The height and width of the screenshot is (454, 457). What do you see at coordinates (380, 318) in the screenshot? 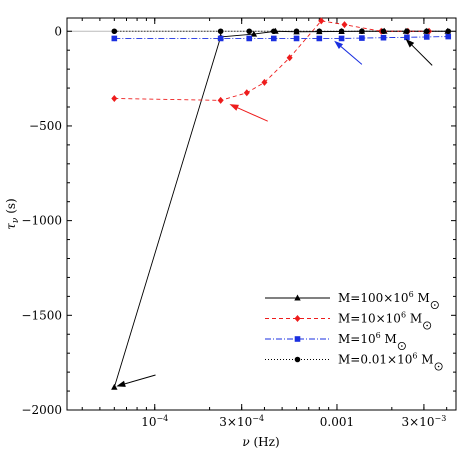
I see `legend-label: M=10×106 M` at bounding box center [380, 318].